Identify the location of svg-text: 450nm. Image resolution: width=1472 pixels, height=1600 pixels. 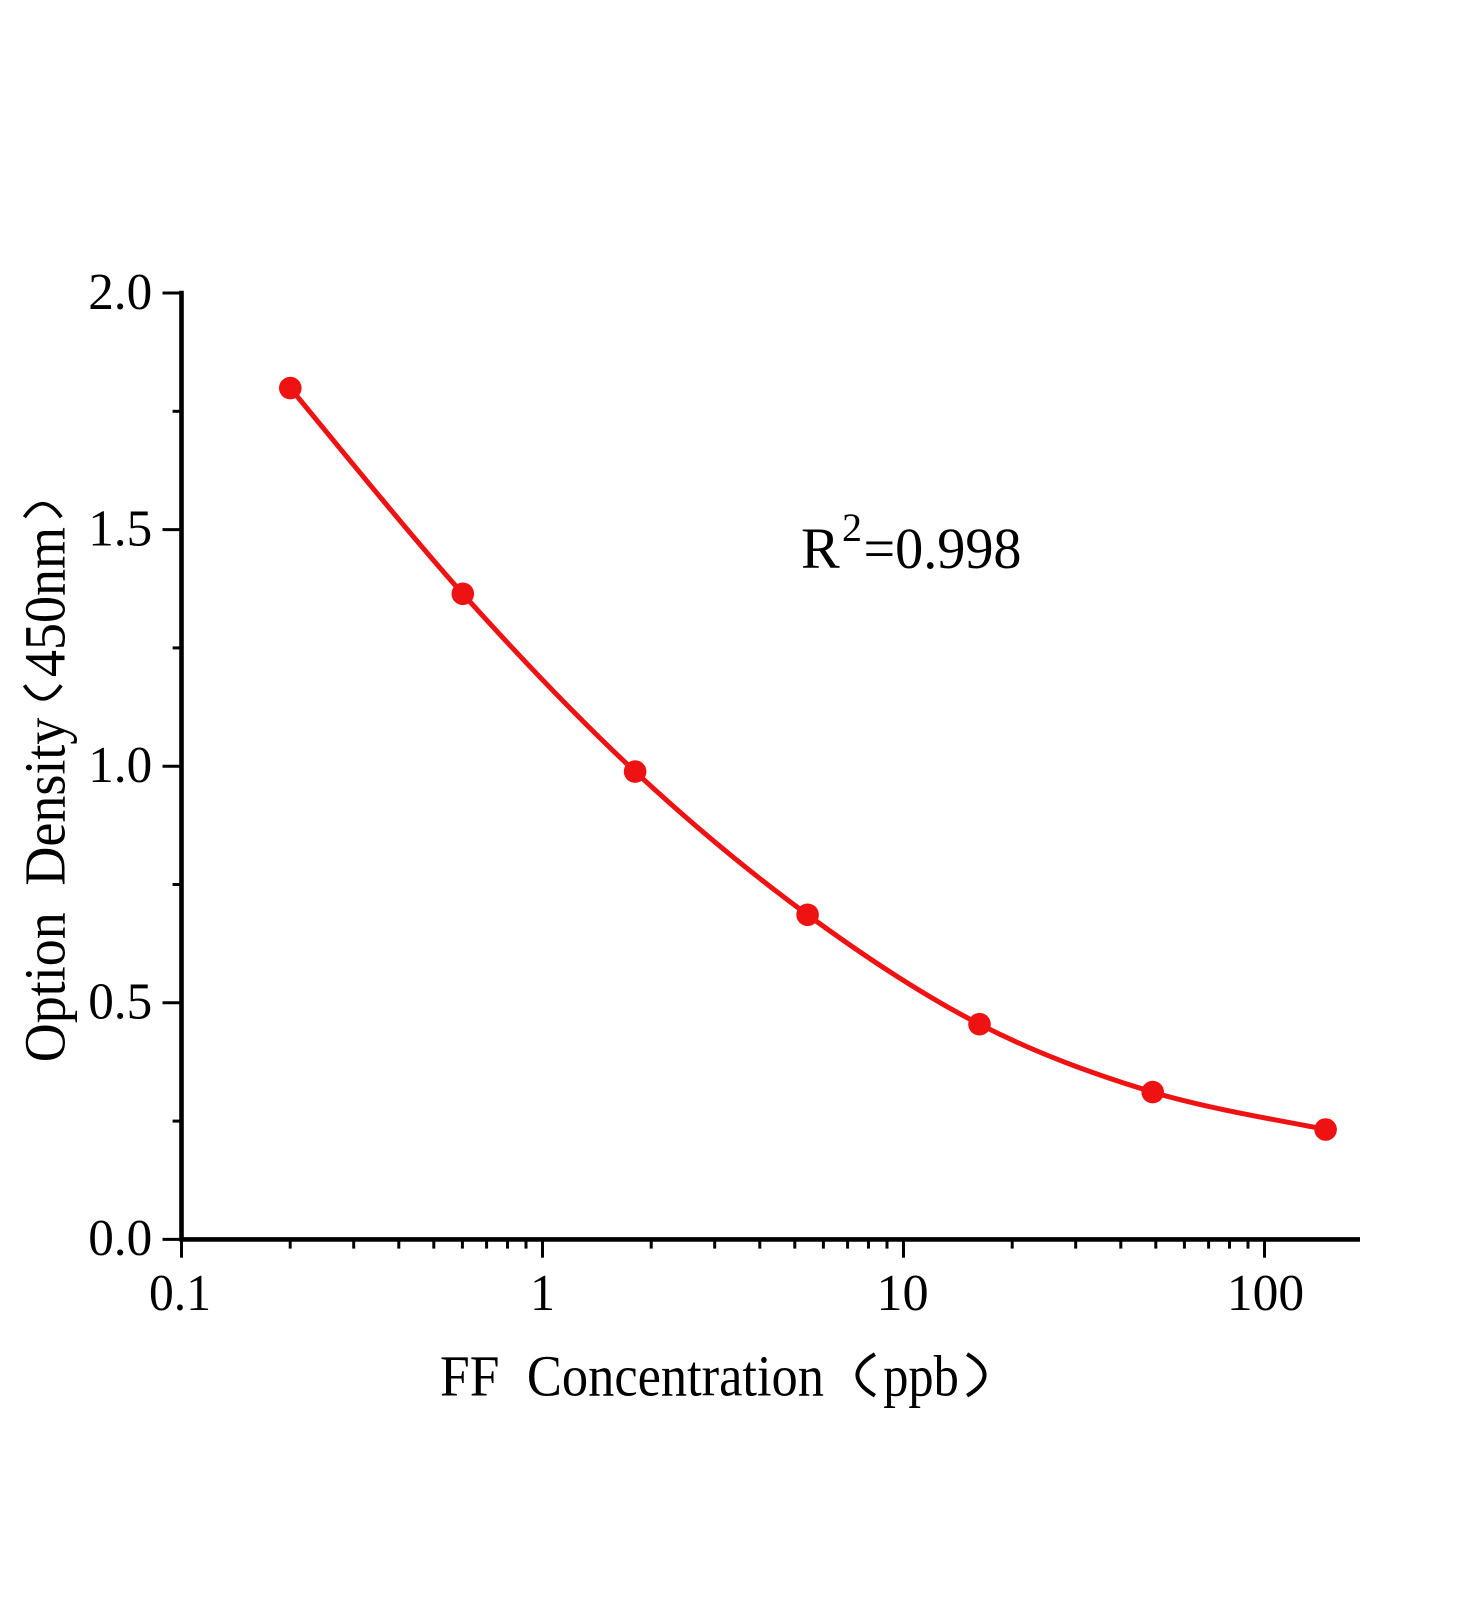
(45, 602).